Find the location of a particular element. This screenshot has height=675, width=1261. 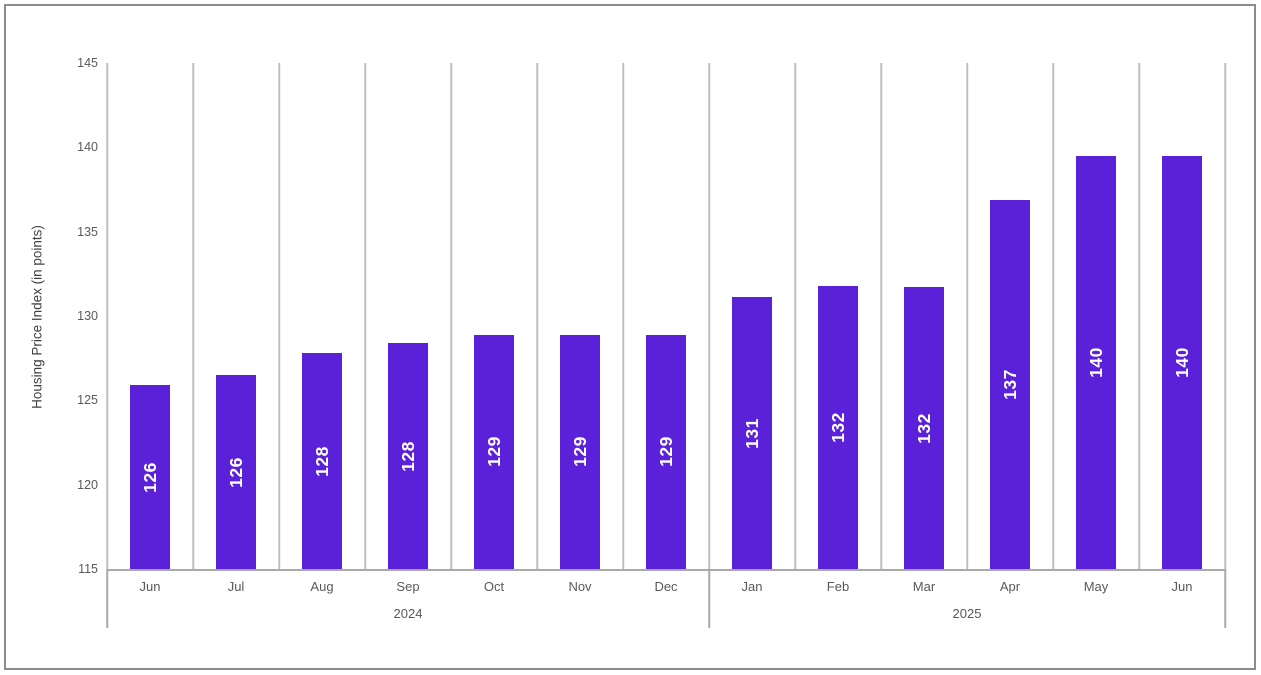

x-tick-month-label: Apr is located at coordinates (1010, 586).